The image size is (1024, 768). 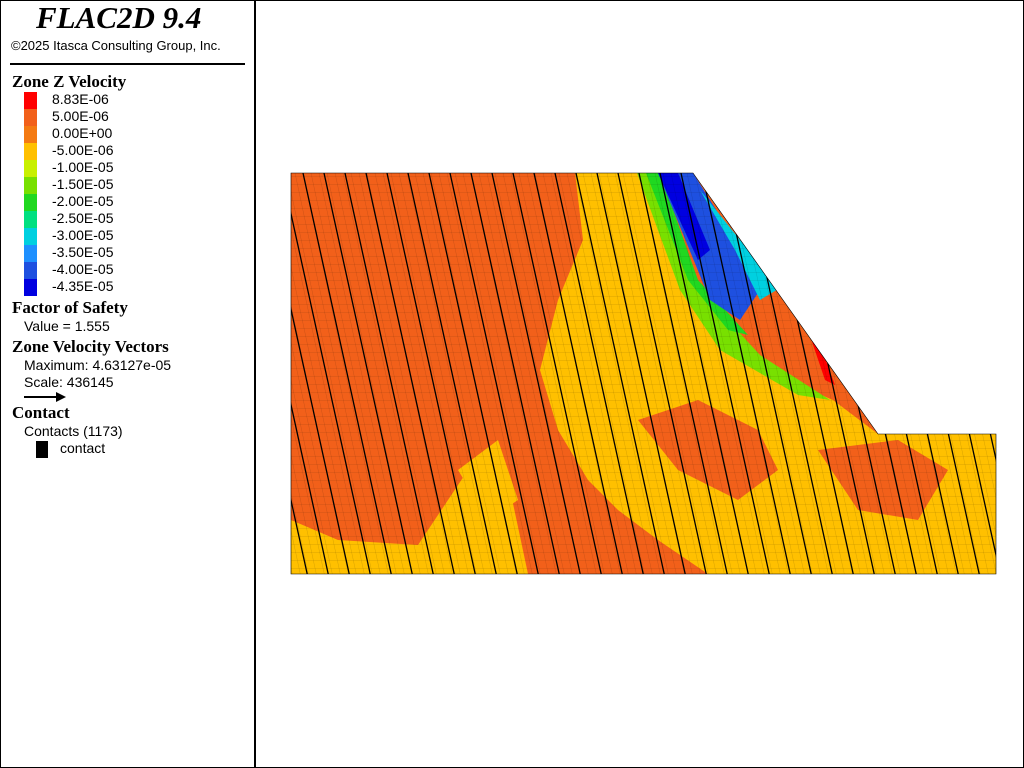 What do you see at coordinates (83, 201) in the screenshot?
I see `scale-label: -2.00E-05` at bounding box center [83, 201].